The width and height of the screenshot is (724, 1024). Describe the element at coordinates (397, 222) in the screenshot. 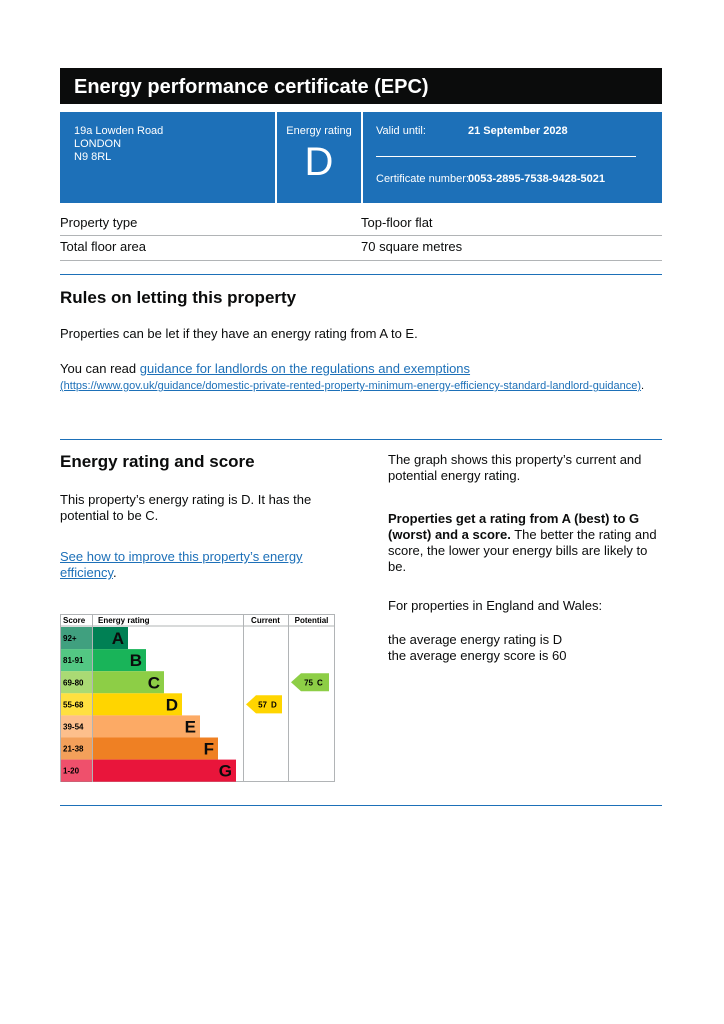

I see `cell: Top-floor flat` at that location.